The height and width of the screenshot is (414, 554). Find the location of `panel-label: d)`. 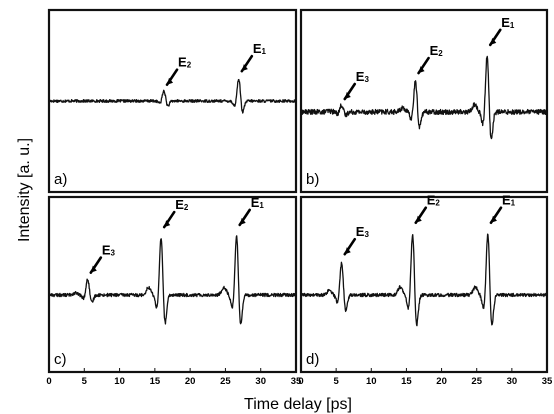

panel-label: d) is located at coordinates (312, 359).